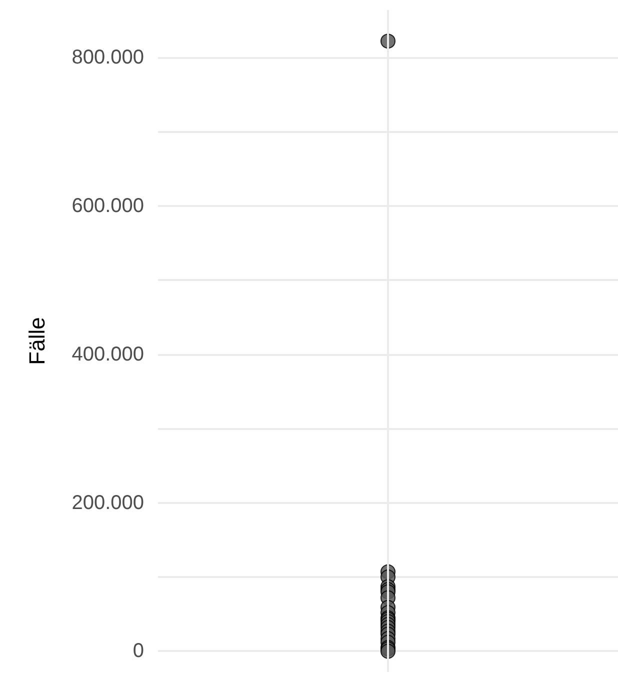  I want to click on y-tick-label: 600.000, so click(108, 205).